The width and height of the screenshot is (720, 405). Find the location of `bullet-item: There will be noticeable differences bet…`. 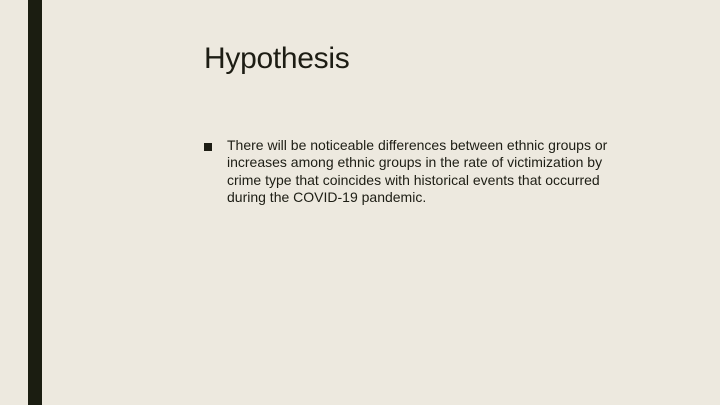

bullet-item: There will be noticeable differences bet… is located at coordinates (414, 171).